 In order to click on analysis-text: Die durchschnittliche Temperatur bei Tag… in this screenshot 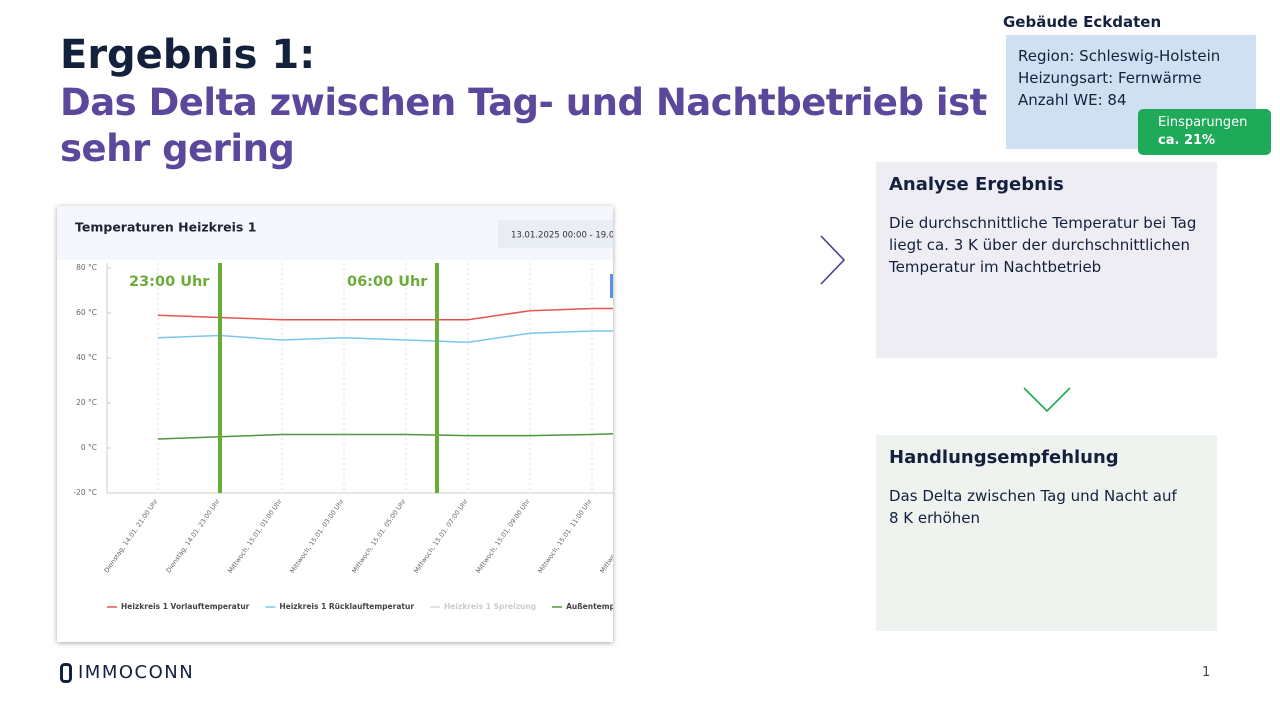, I will do `click(1043, 245)`.